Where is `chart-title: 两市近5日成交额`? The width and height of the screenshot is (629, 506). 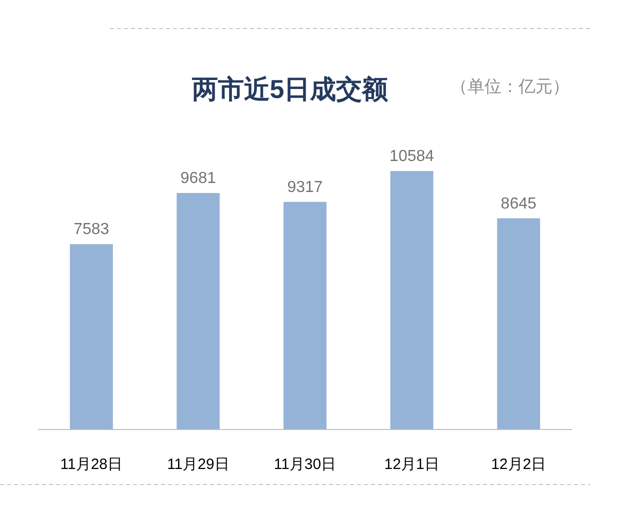
chart-title: 两市近5日成交额 is located at coordinates (290, 89).